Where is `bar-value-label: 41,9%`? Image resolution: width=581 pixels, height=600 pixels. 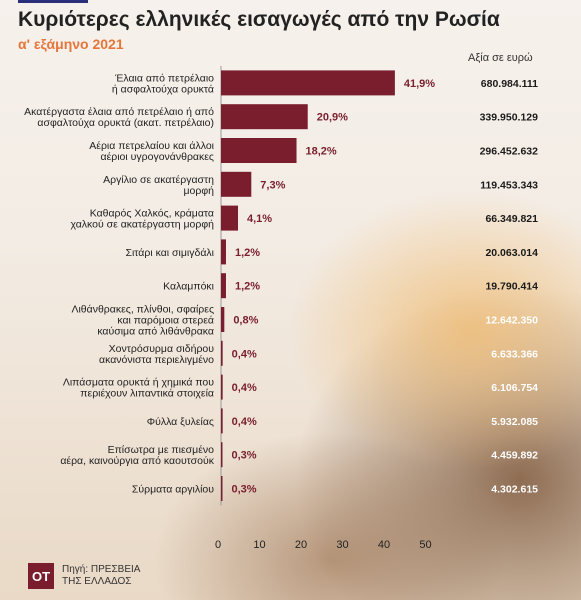
bar-value-label: 41,9% is located at coordinates (419, 84).